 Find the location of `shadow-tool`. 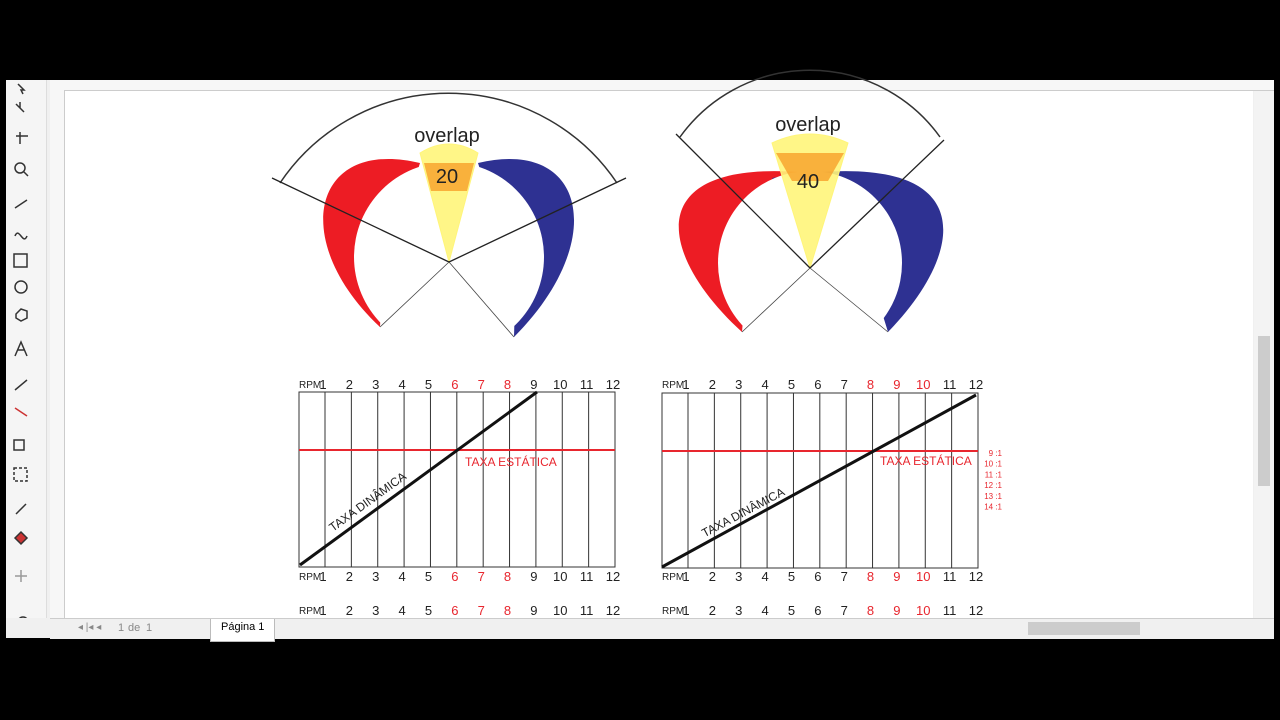

shadow-tool is located at coordinates (19, 445).